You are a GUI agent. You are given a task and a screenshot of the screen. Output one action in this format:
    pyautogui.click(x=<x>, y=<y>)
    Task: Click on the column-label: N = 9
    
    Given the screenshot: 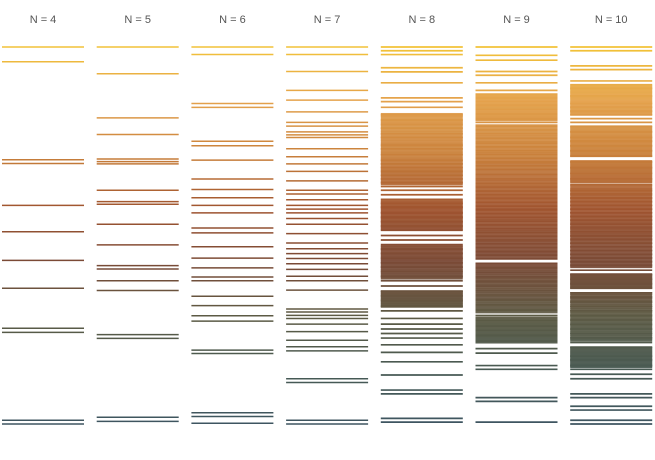 What is the action you would take?
    pyautogui.click(x=516, y=20)
    